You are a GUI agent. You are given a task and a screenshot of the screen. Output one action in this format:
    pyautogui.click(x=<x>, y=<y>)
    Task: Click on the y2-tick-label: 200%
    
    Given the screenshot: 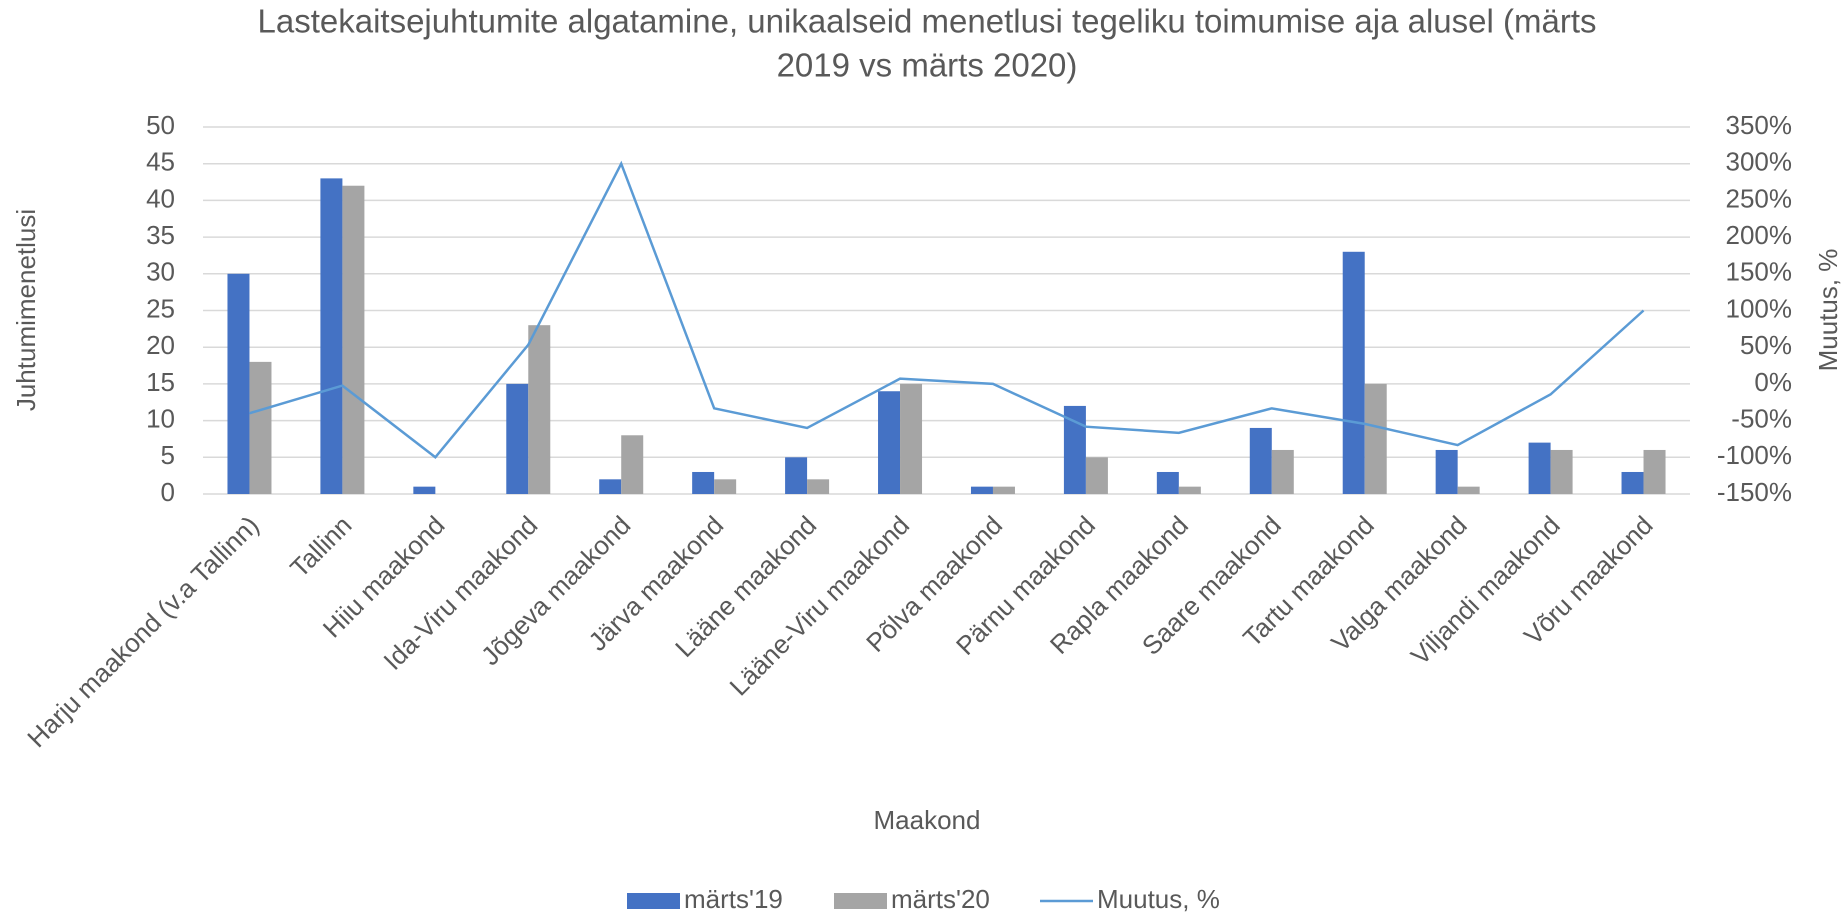 What is the action you would take?
    pyautogui.click(x=1759, y=235)
    